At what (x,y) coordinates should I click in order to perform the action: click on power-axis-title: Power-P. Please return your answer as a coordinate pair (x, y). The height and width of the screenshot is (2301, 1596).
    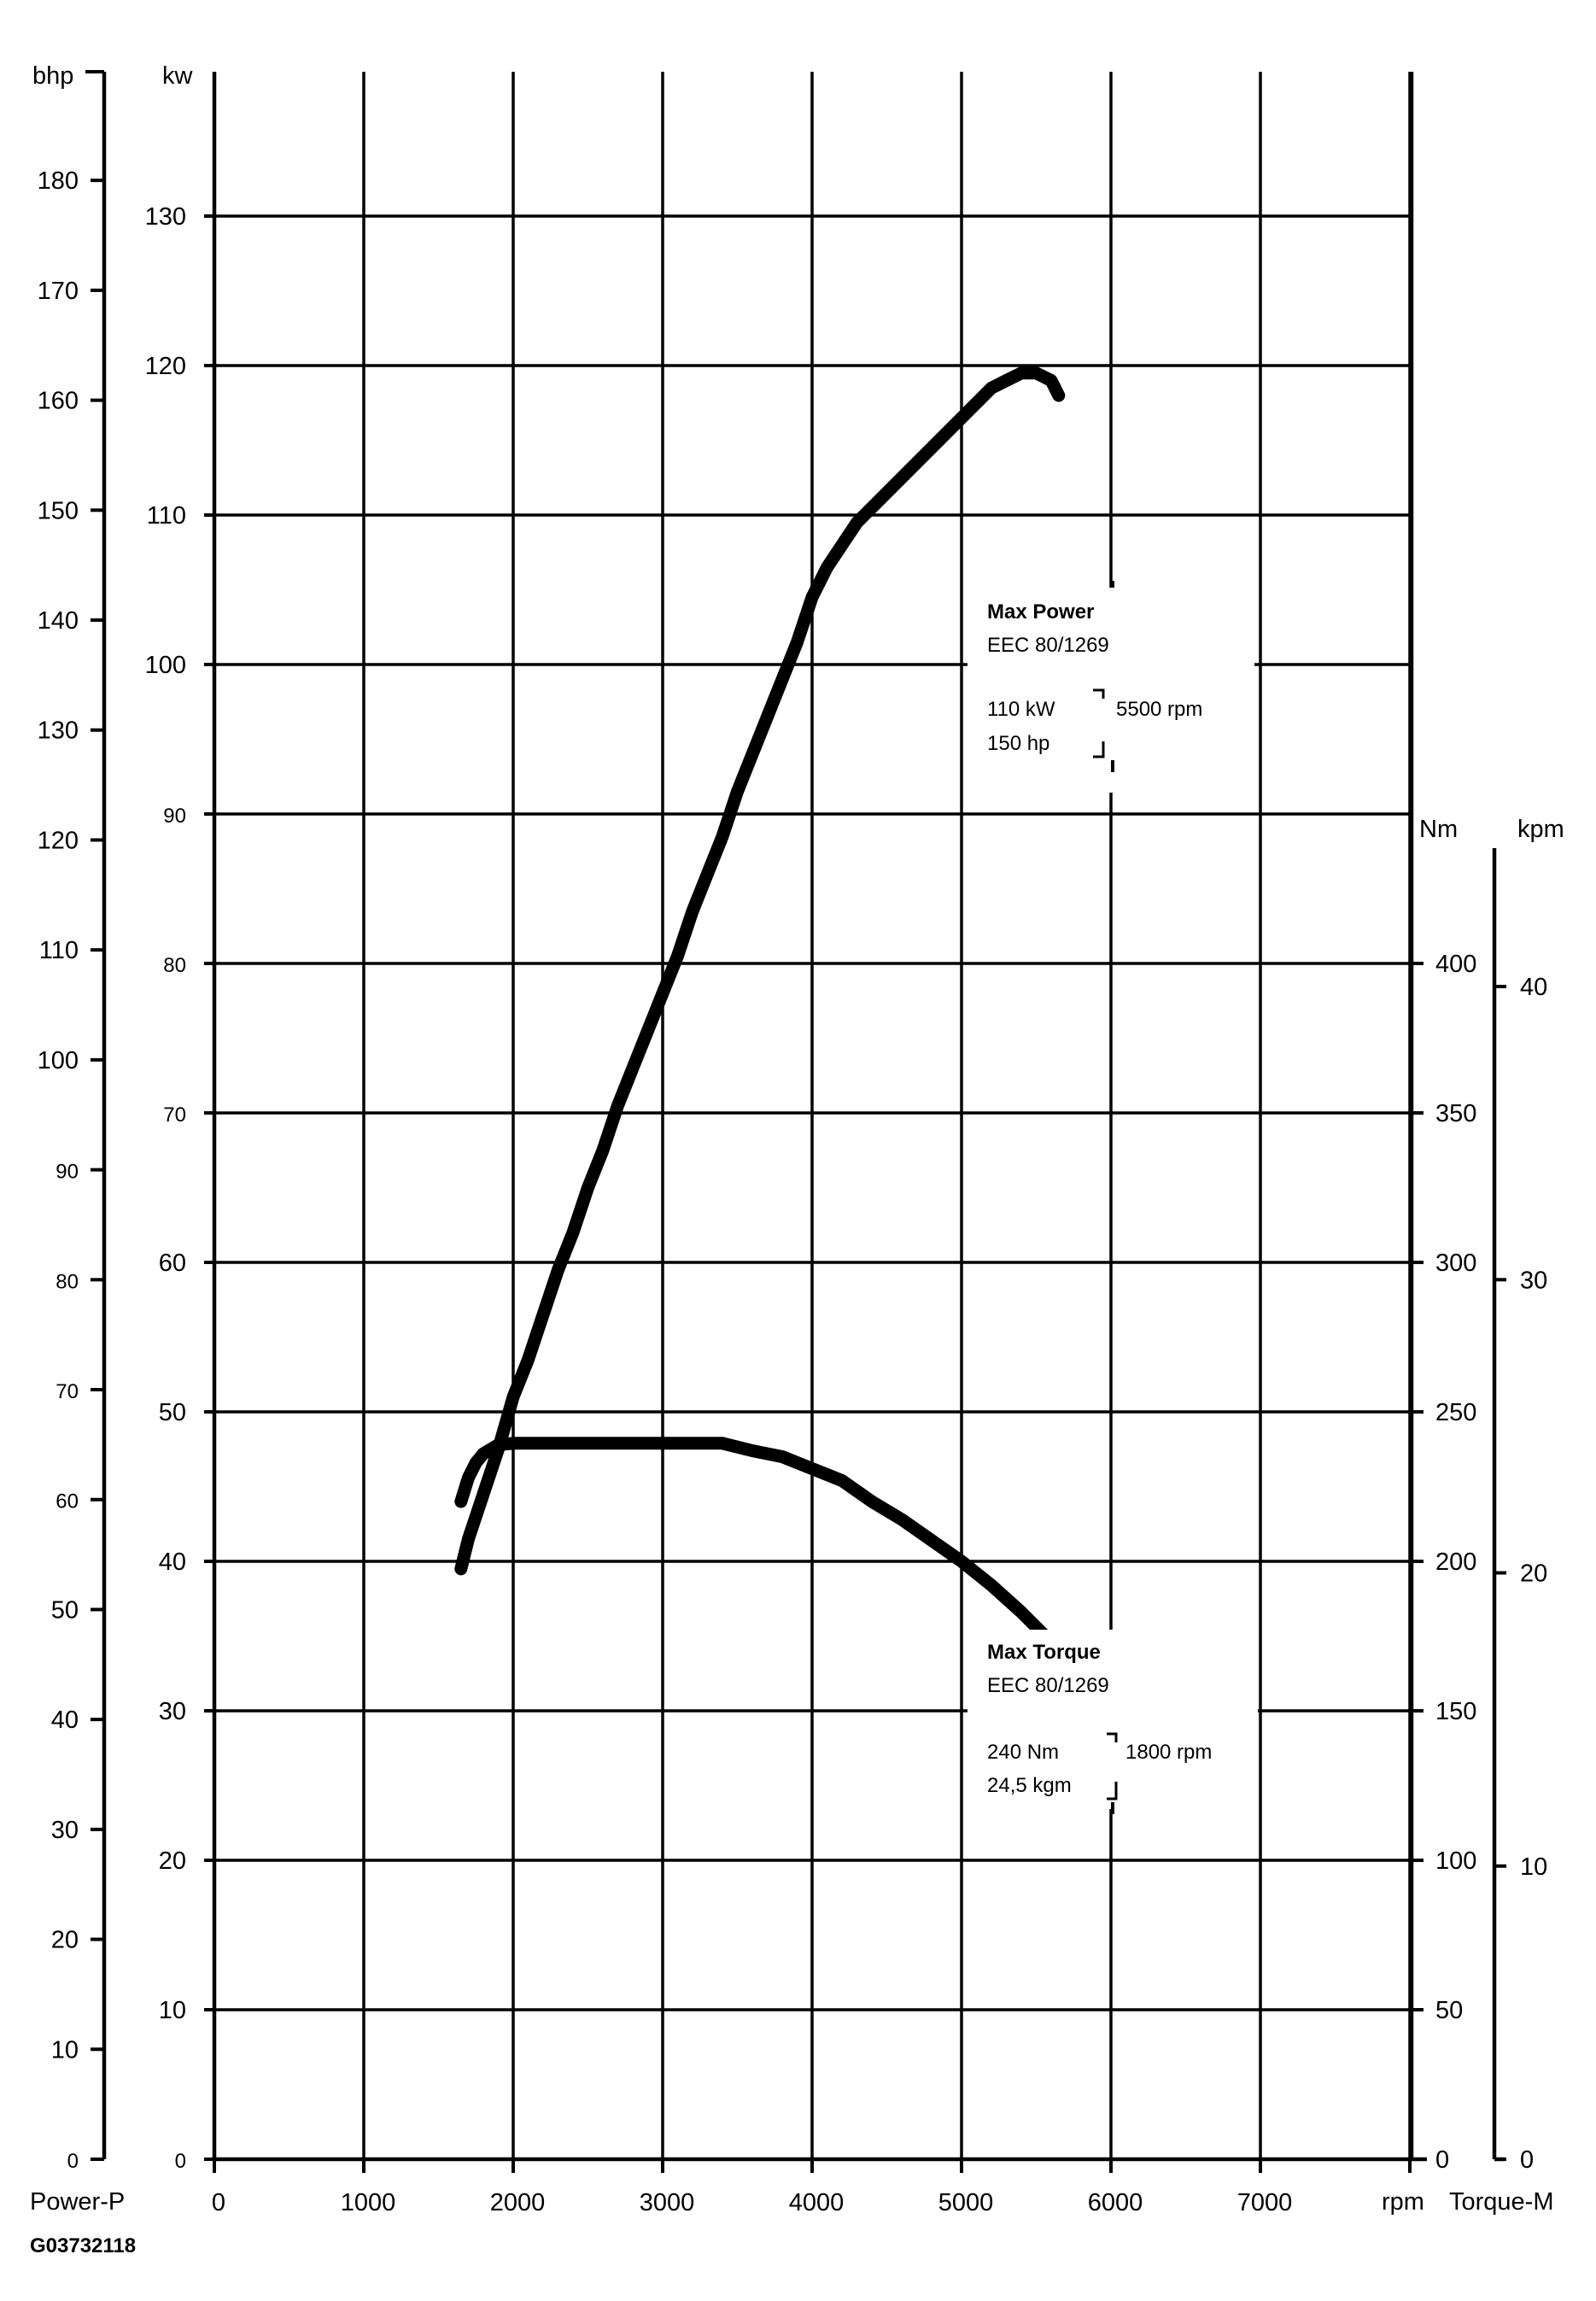
    Looking at the image, I should click on (77, 2202).